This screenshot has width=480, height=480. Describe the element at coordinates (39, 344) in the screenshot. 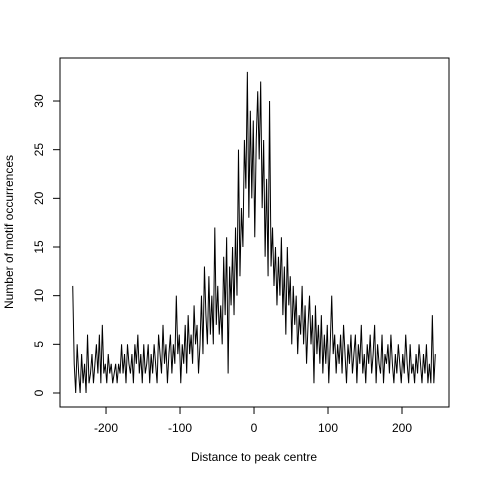

I see `y-tick-label: 5` at that location.